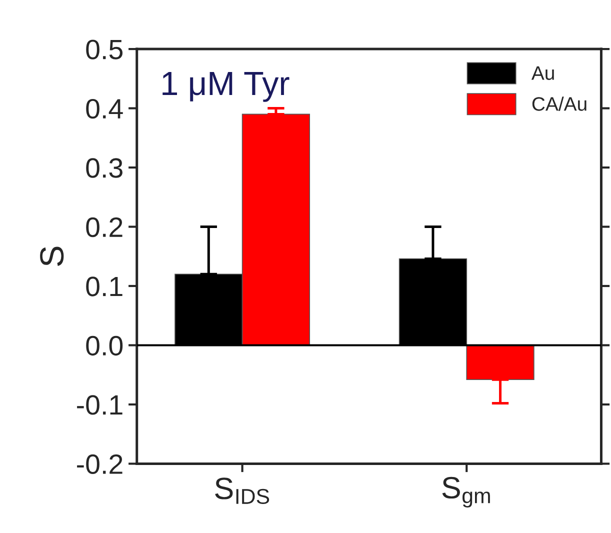  I want to click on bar, so click(500, 362).